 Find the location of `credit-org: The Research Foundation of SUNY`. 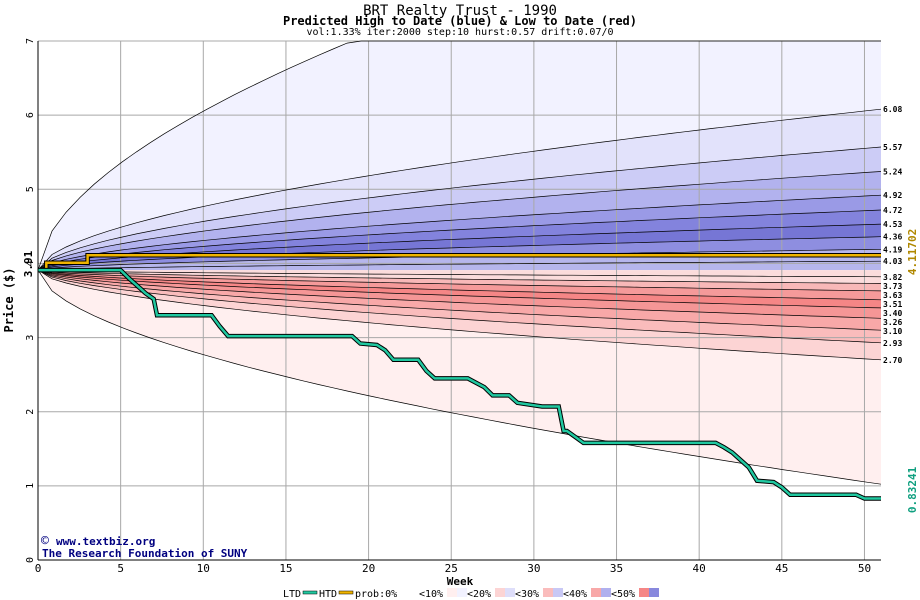

credit-org: The Research Foundation of SUNY is located at coordinates (145, 553).